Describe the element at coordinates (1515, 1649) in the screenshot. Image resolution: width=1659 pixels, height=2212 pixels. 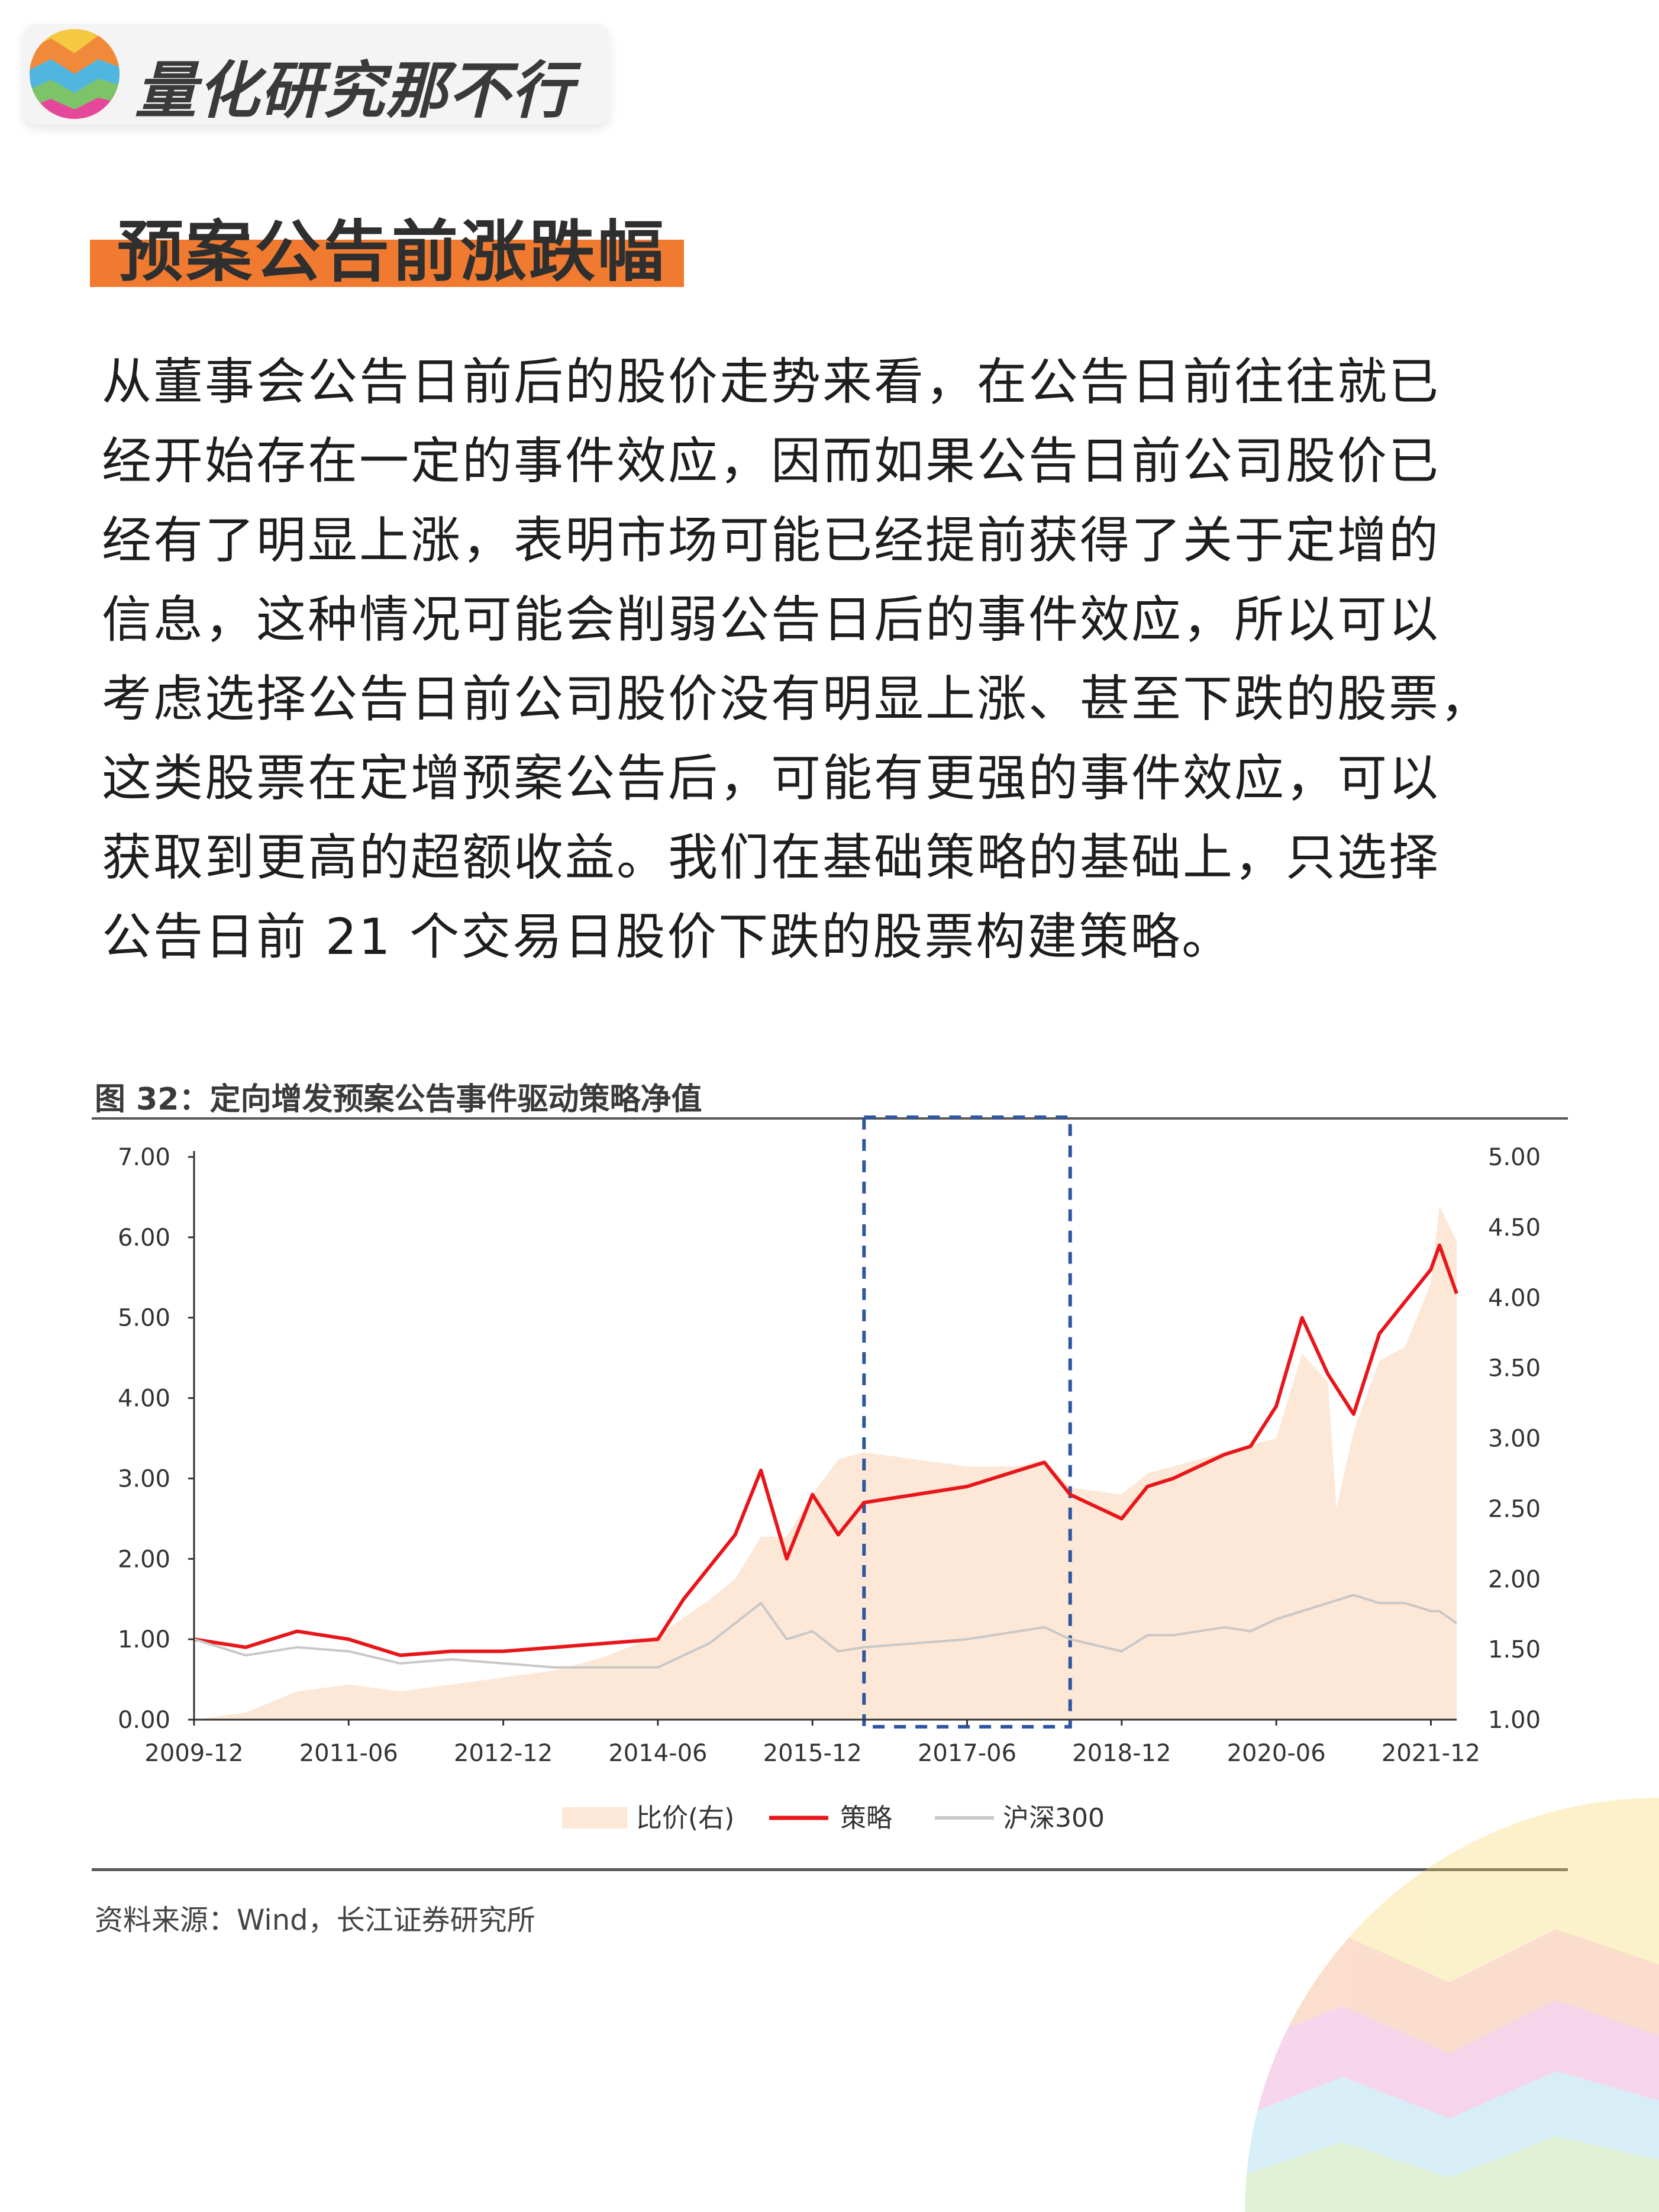
I see `right-tick-label: 1.50` at that location.